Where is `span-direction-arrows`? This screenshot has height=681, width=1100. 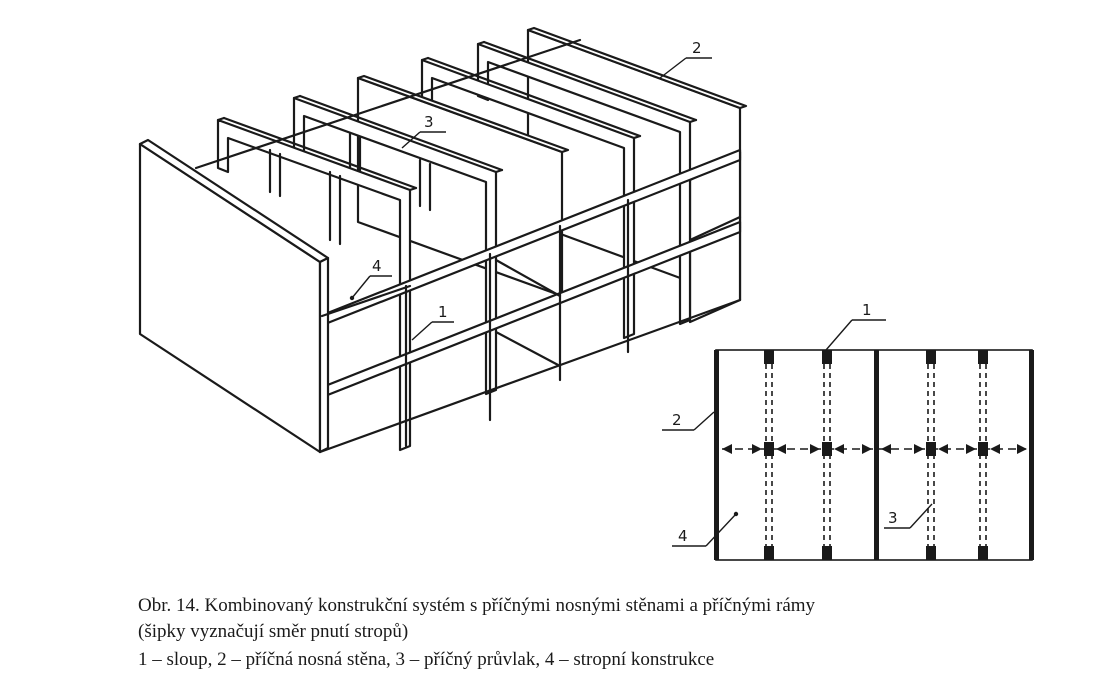 span-direction-arrows is located at coordinates (874, 449).